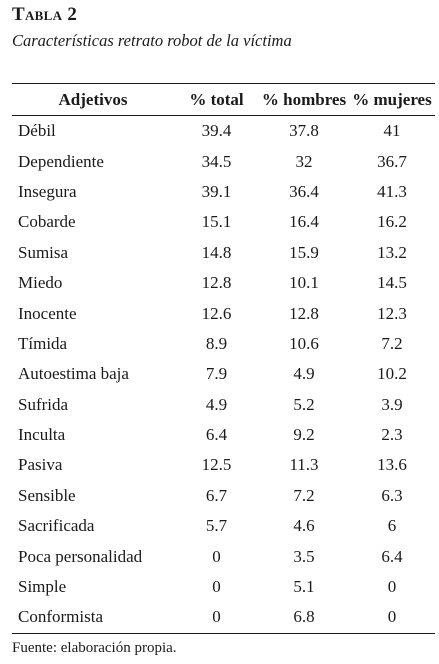  I want to click on cell-total: 6.4, so click(216, 435).